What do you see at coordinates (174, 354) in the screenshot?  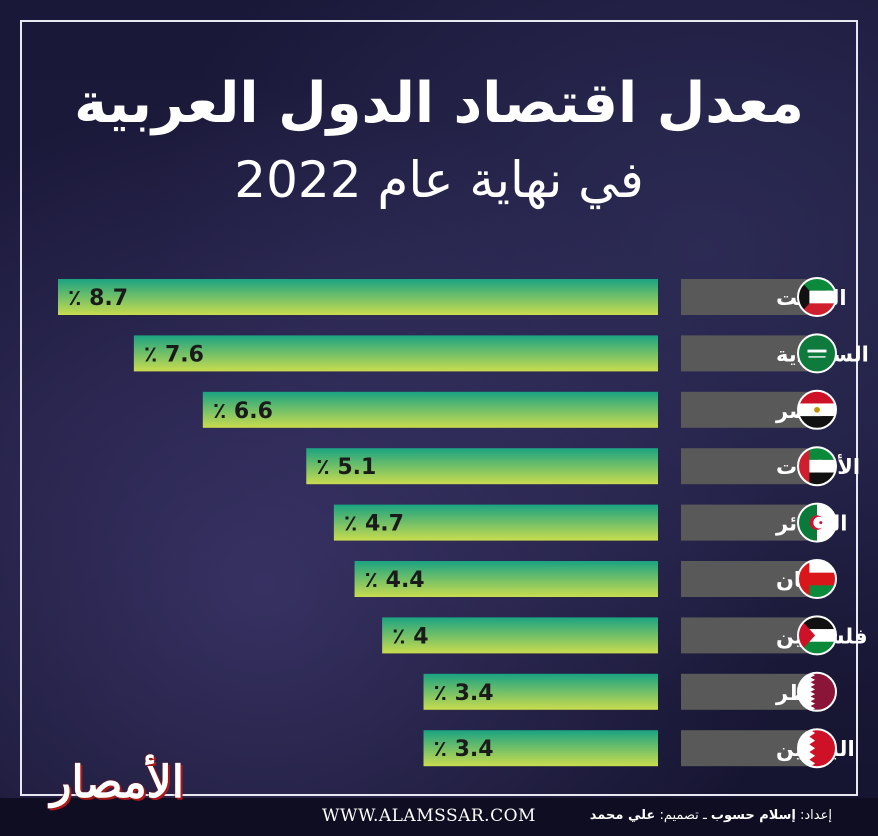 I see `bar-value-label: ٪ 7.6` at bounding box center [174, 354].